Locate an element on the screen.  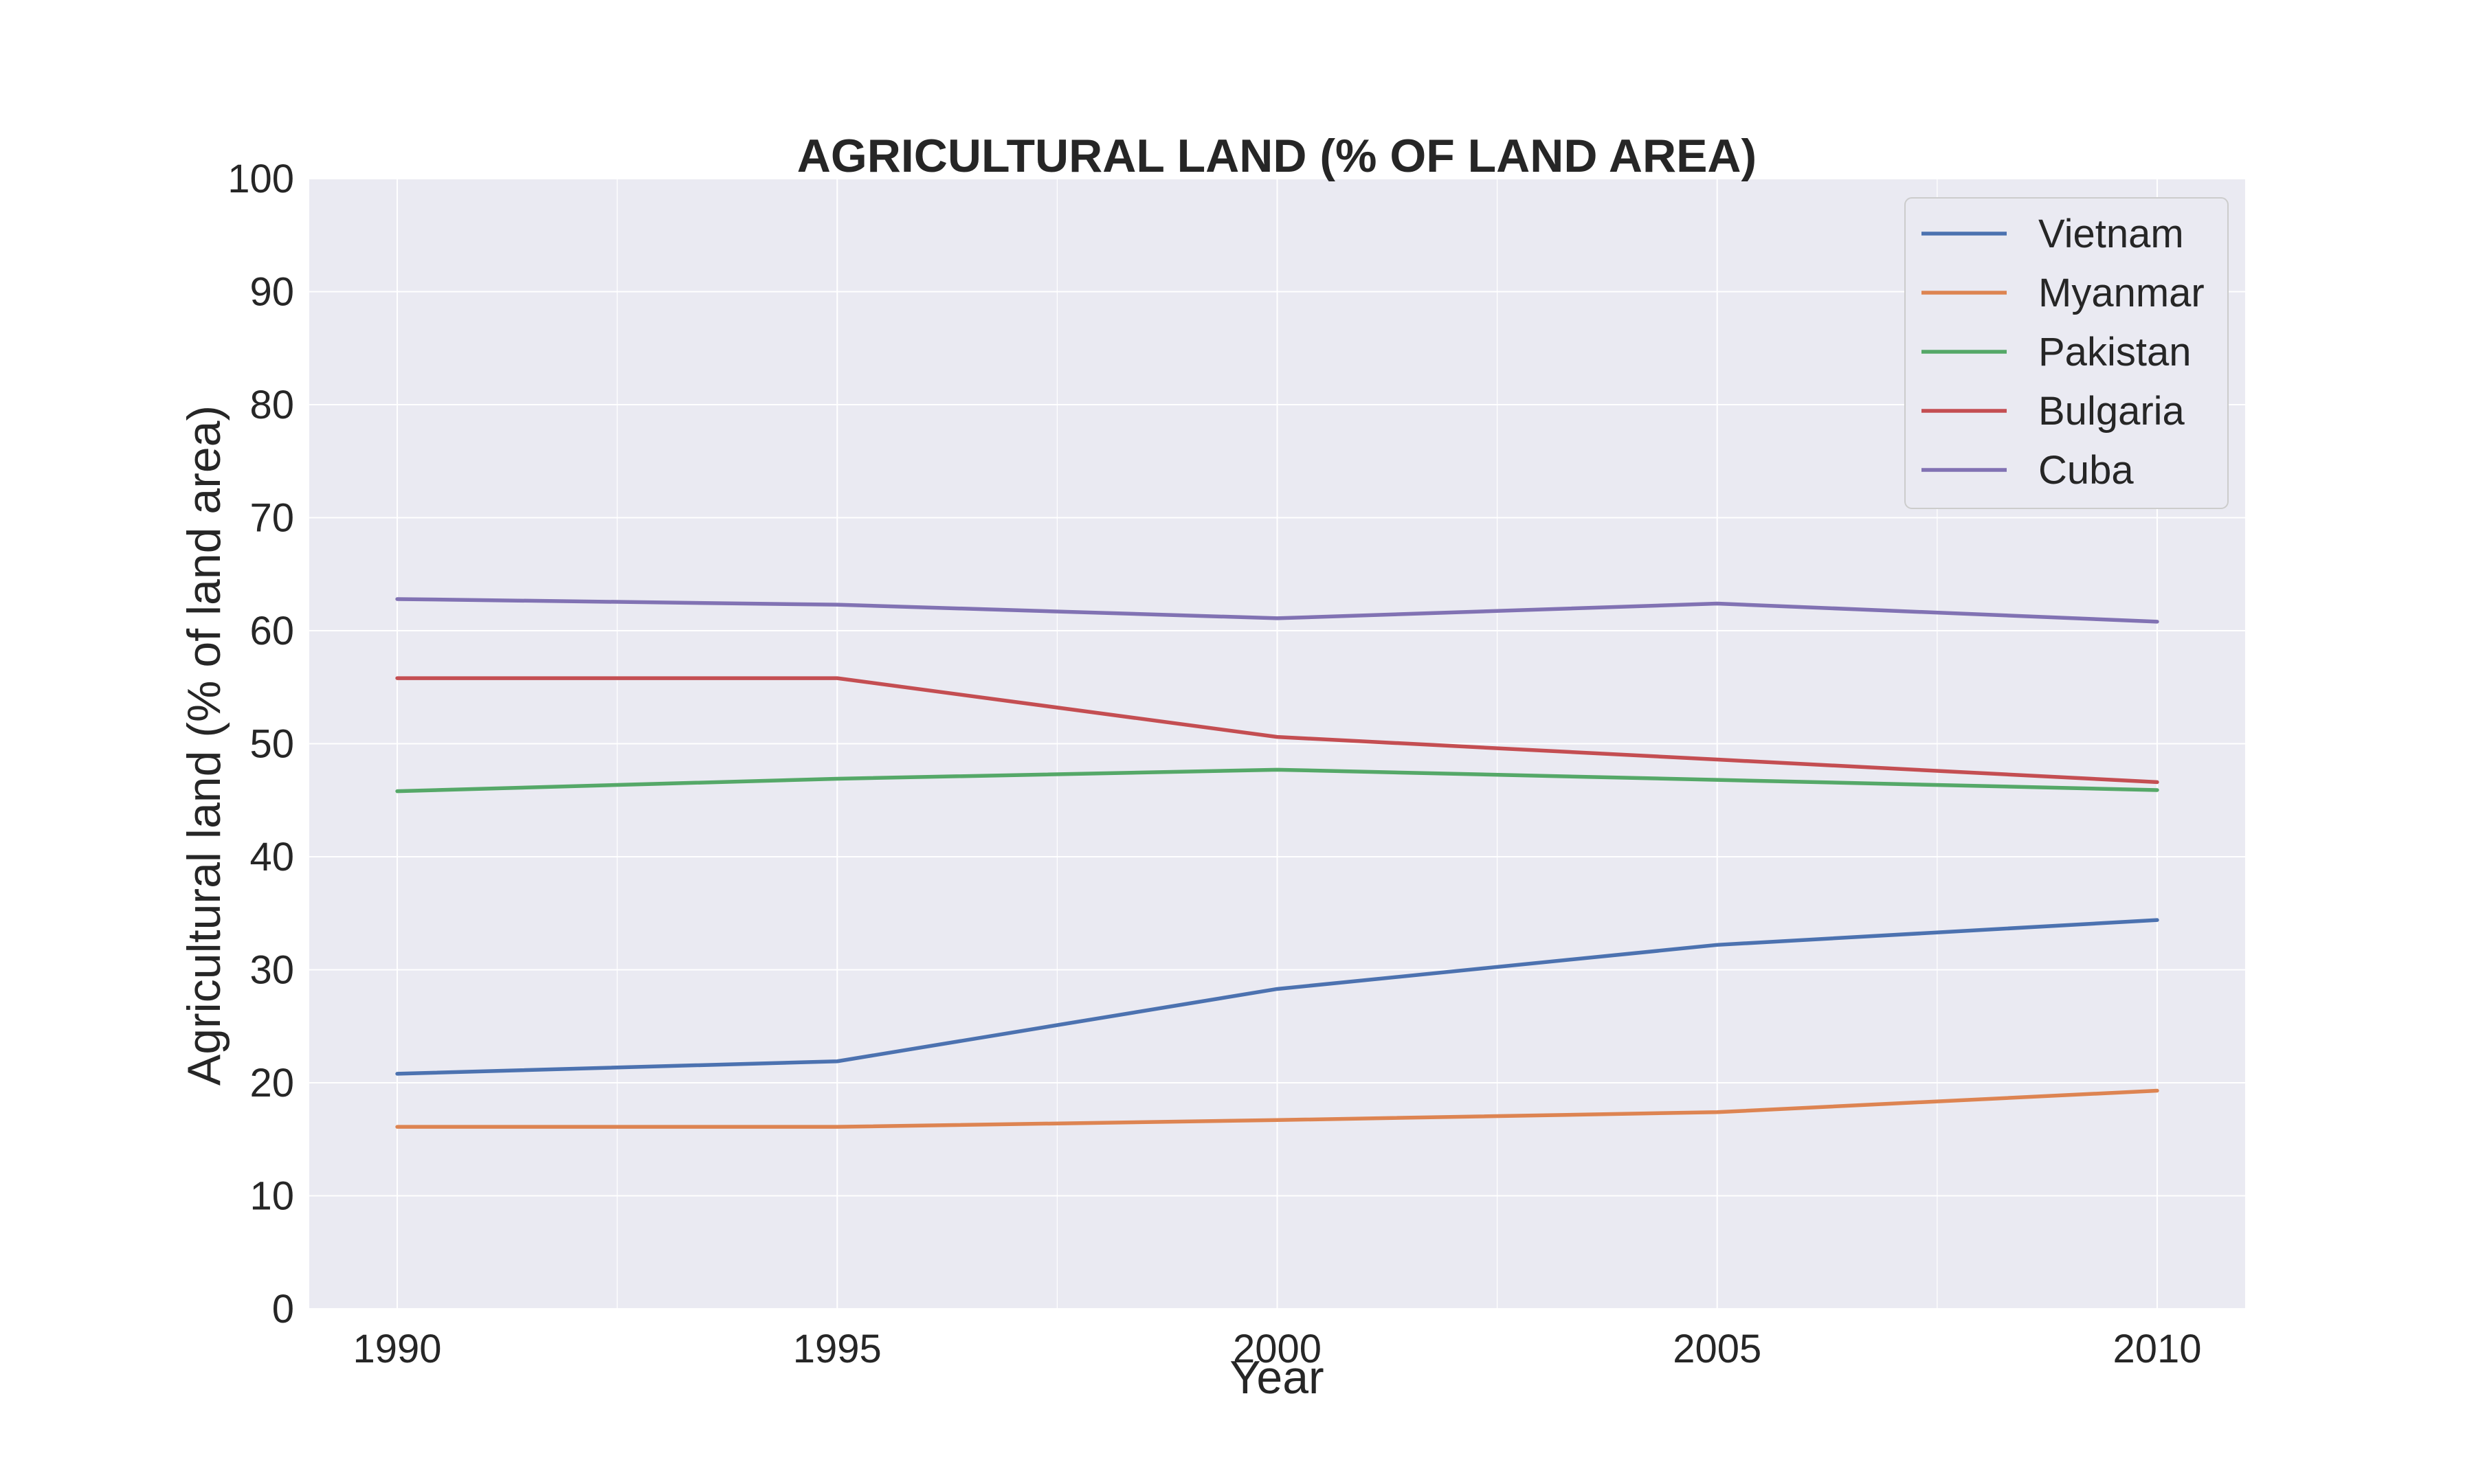
y-axis-ticks: 0 10 20 30 40 50 60 70 80 90 100 is located at coordinates (260, 744).